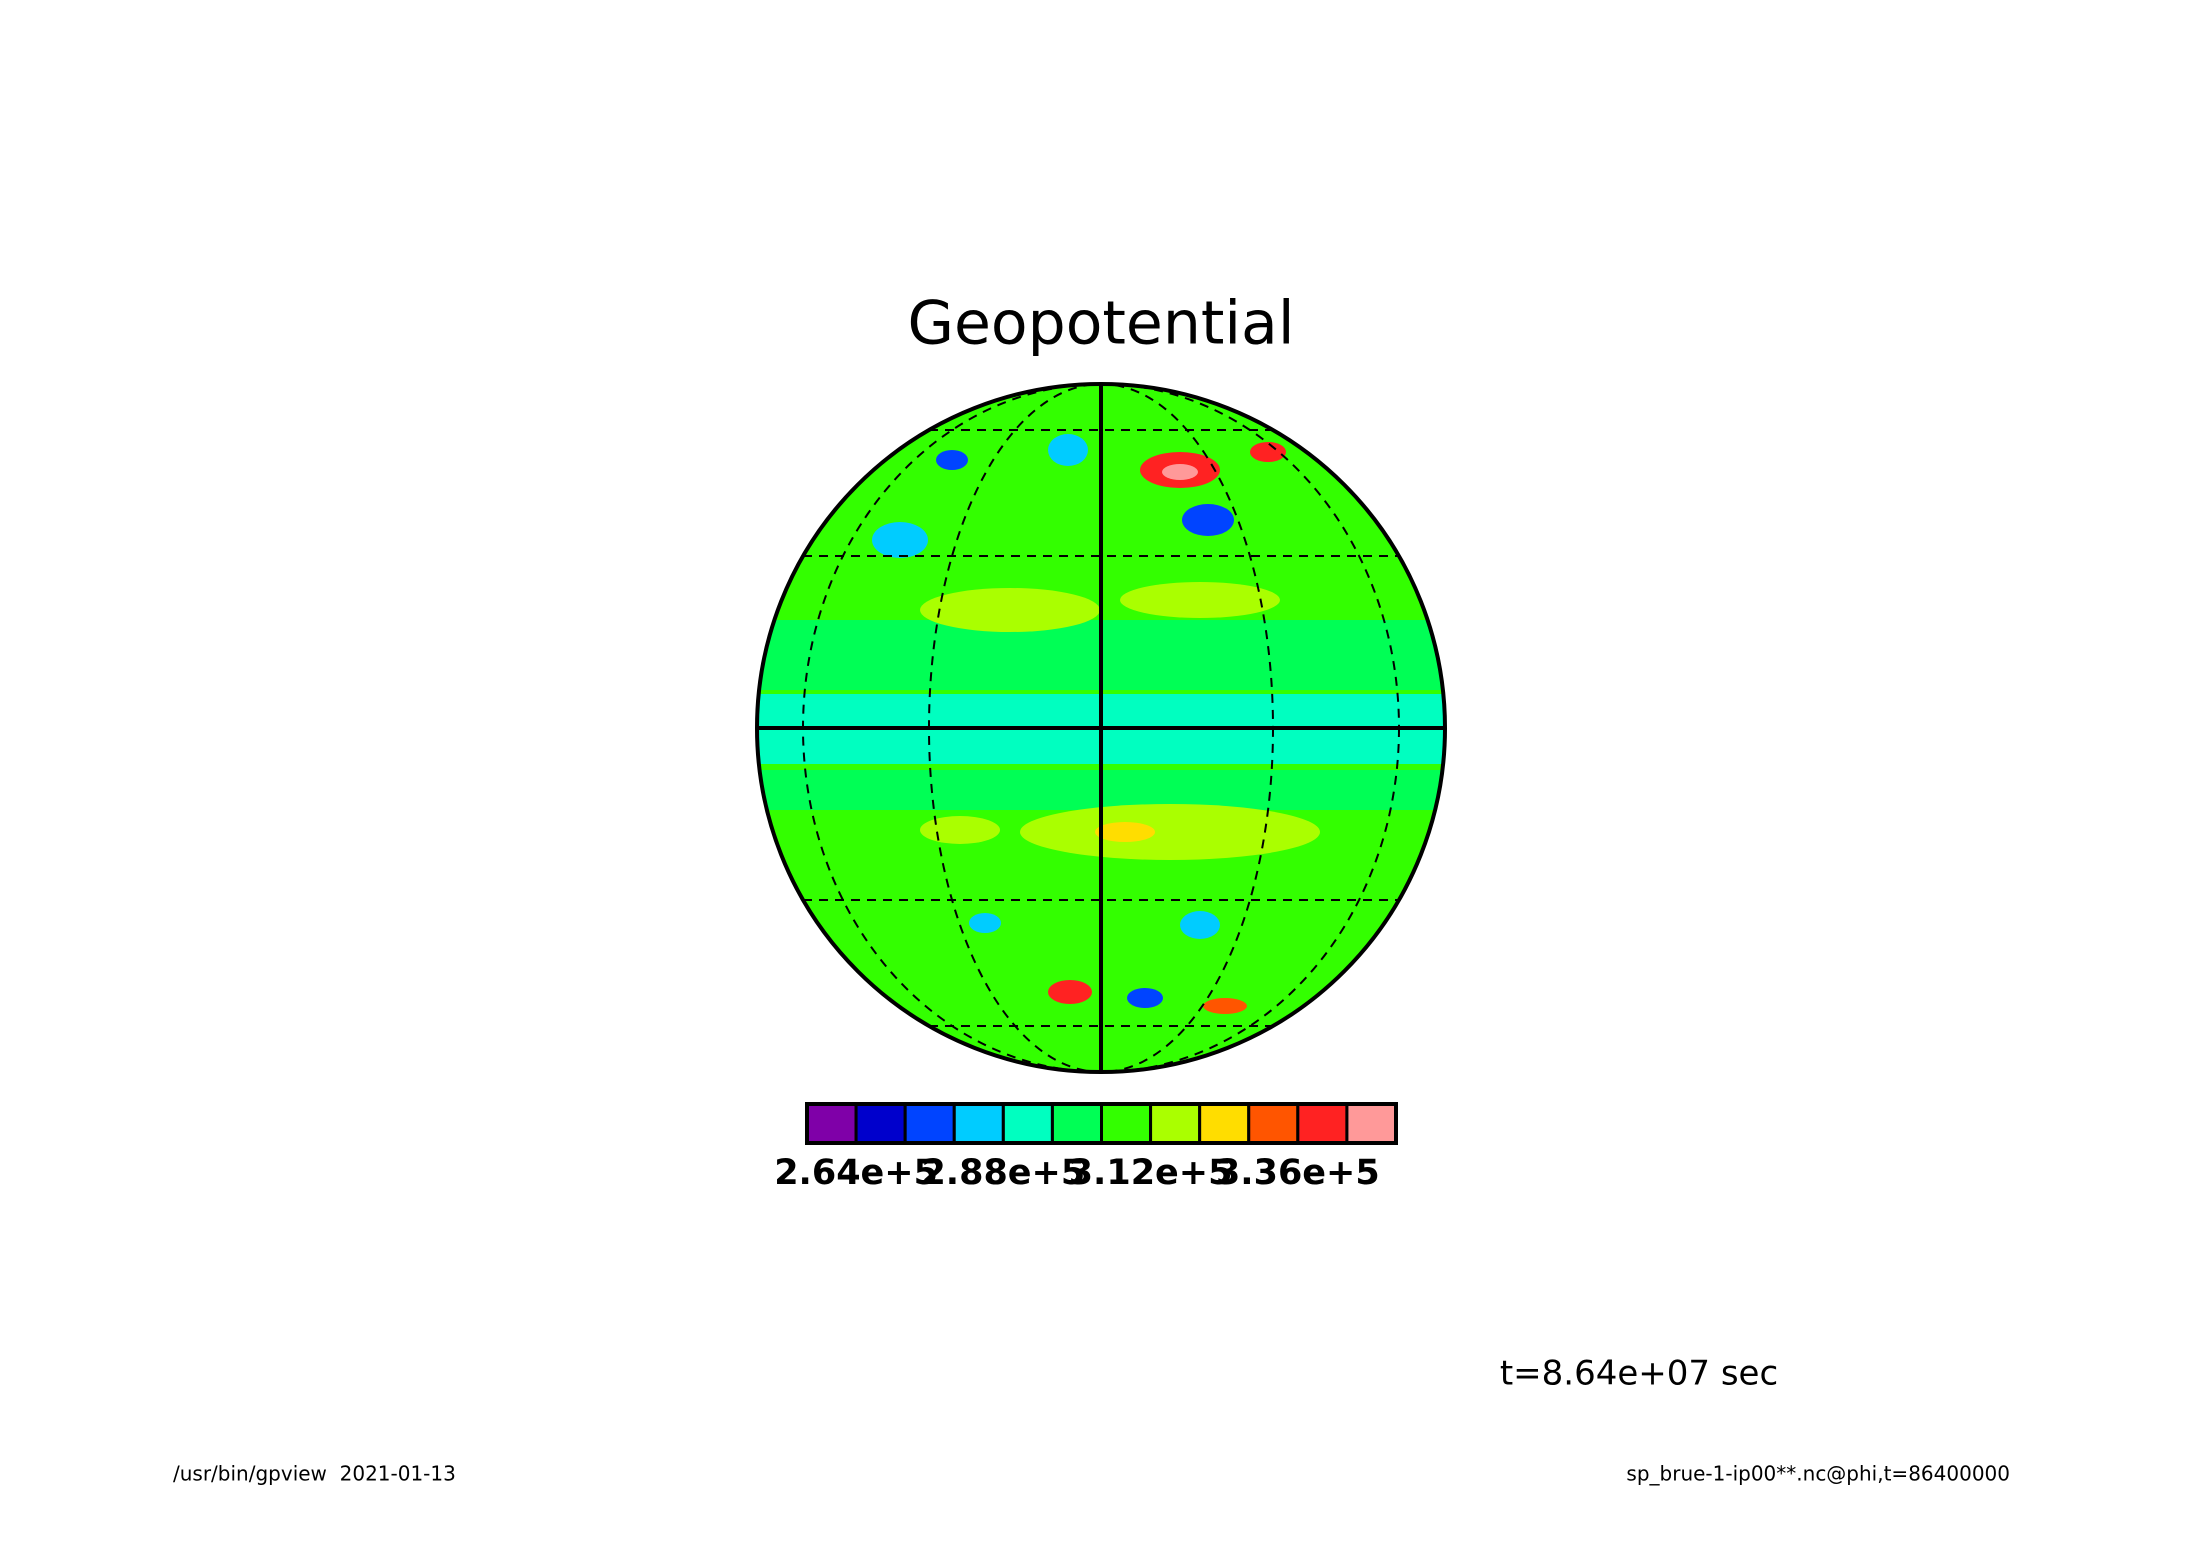 This screenshot has height=1550, width=2188. I want to click on footer-left: /usr/bin/gpview 2021-01-13, so click(314, 1474).